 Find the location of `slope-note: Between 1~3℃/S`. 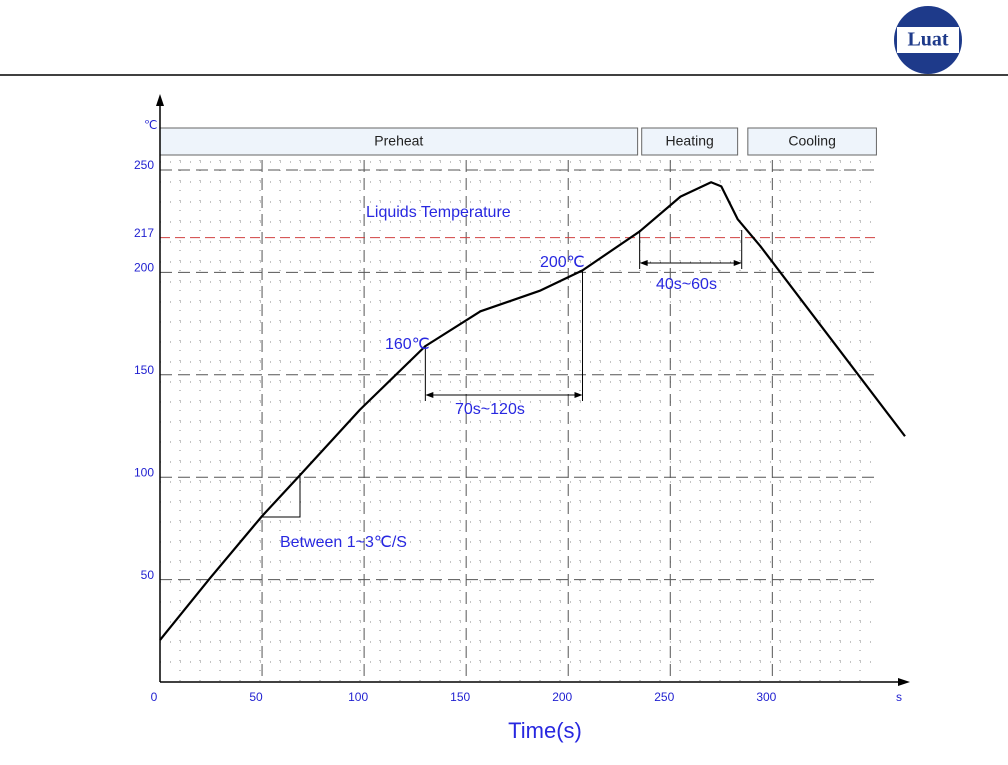

slope-note: Between 1~3℃/S is located at coordinates (343, 542).